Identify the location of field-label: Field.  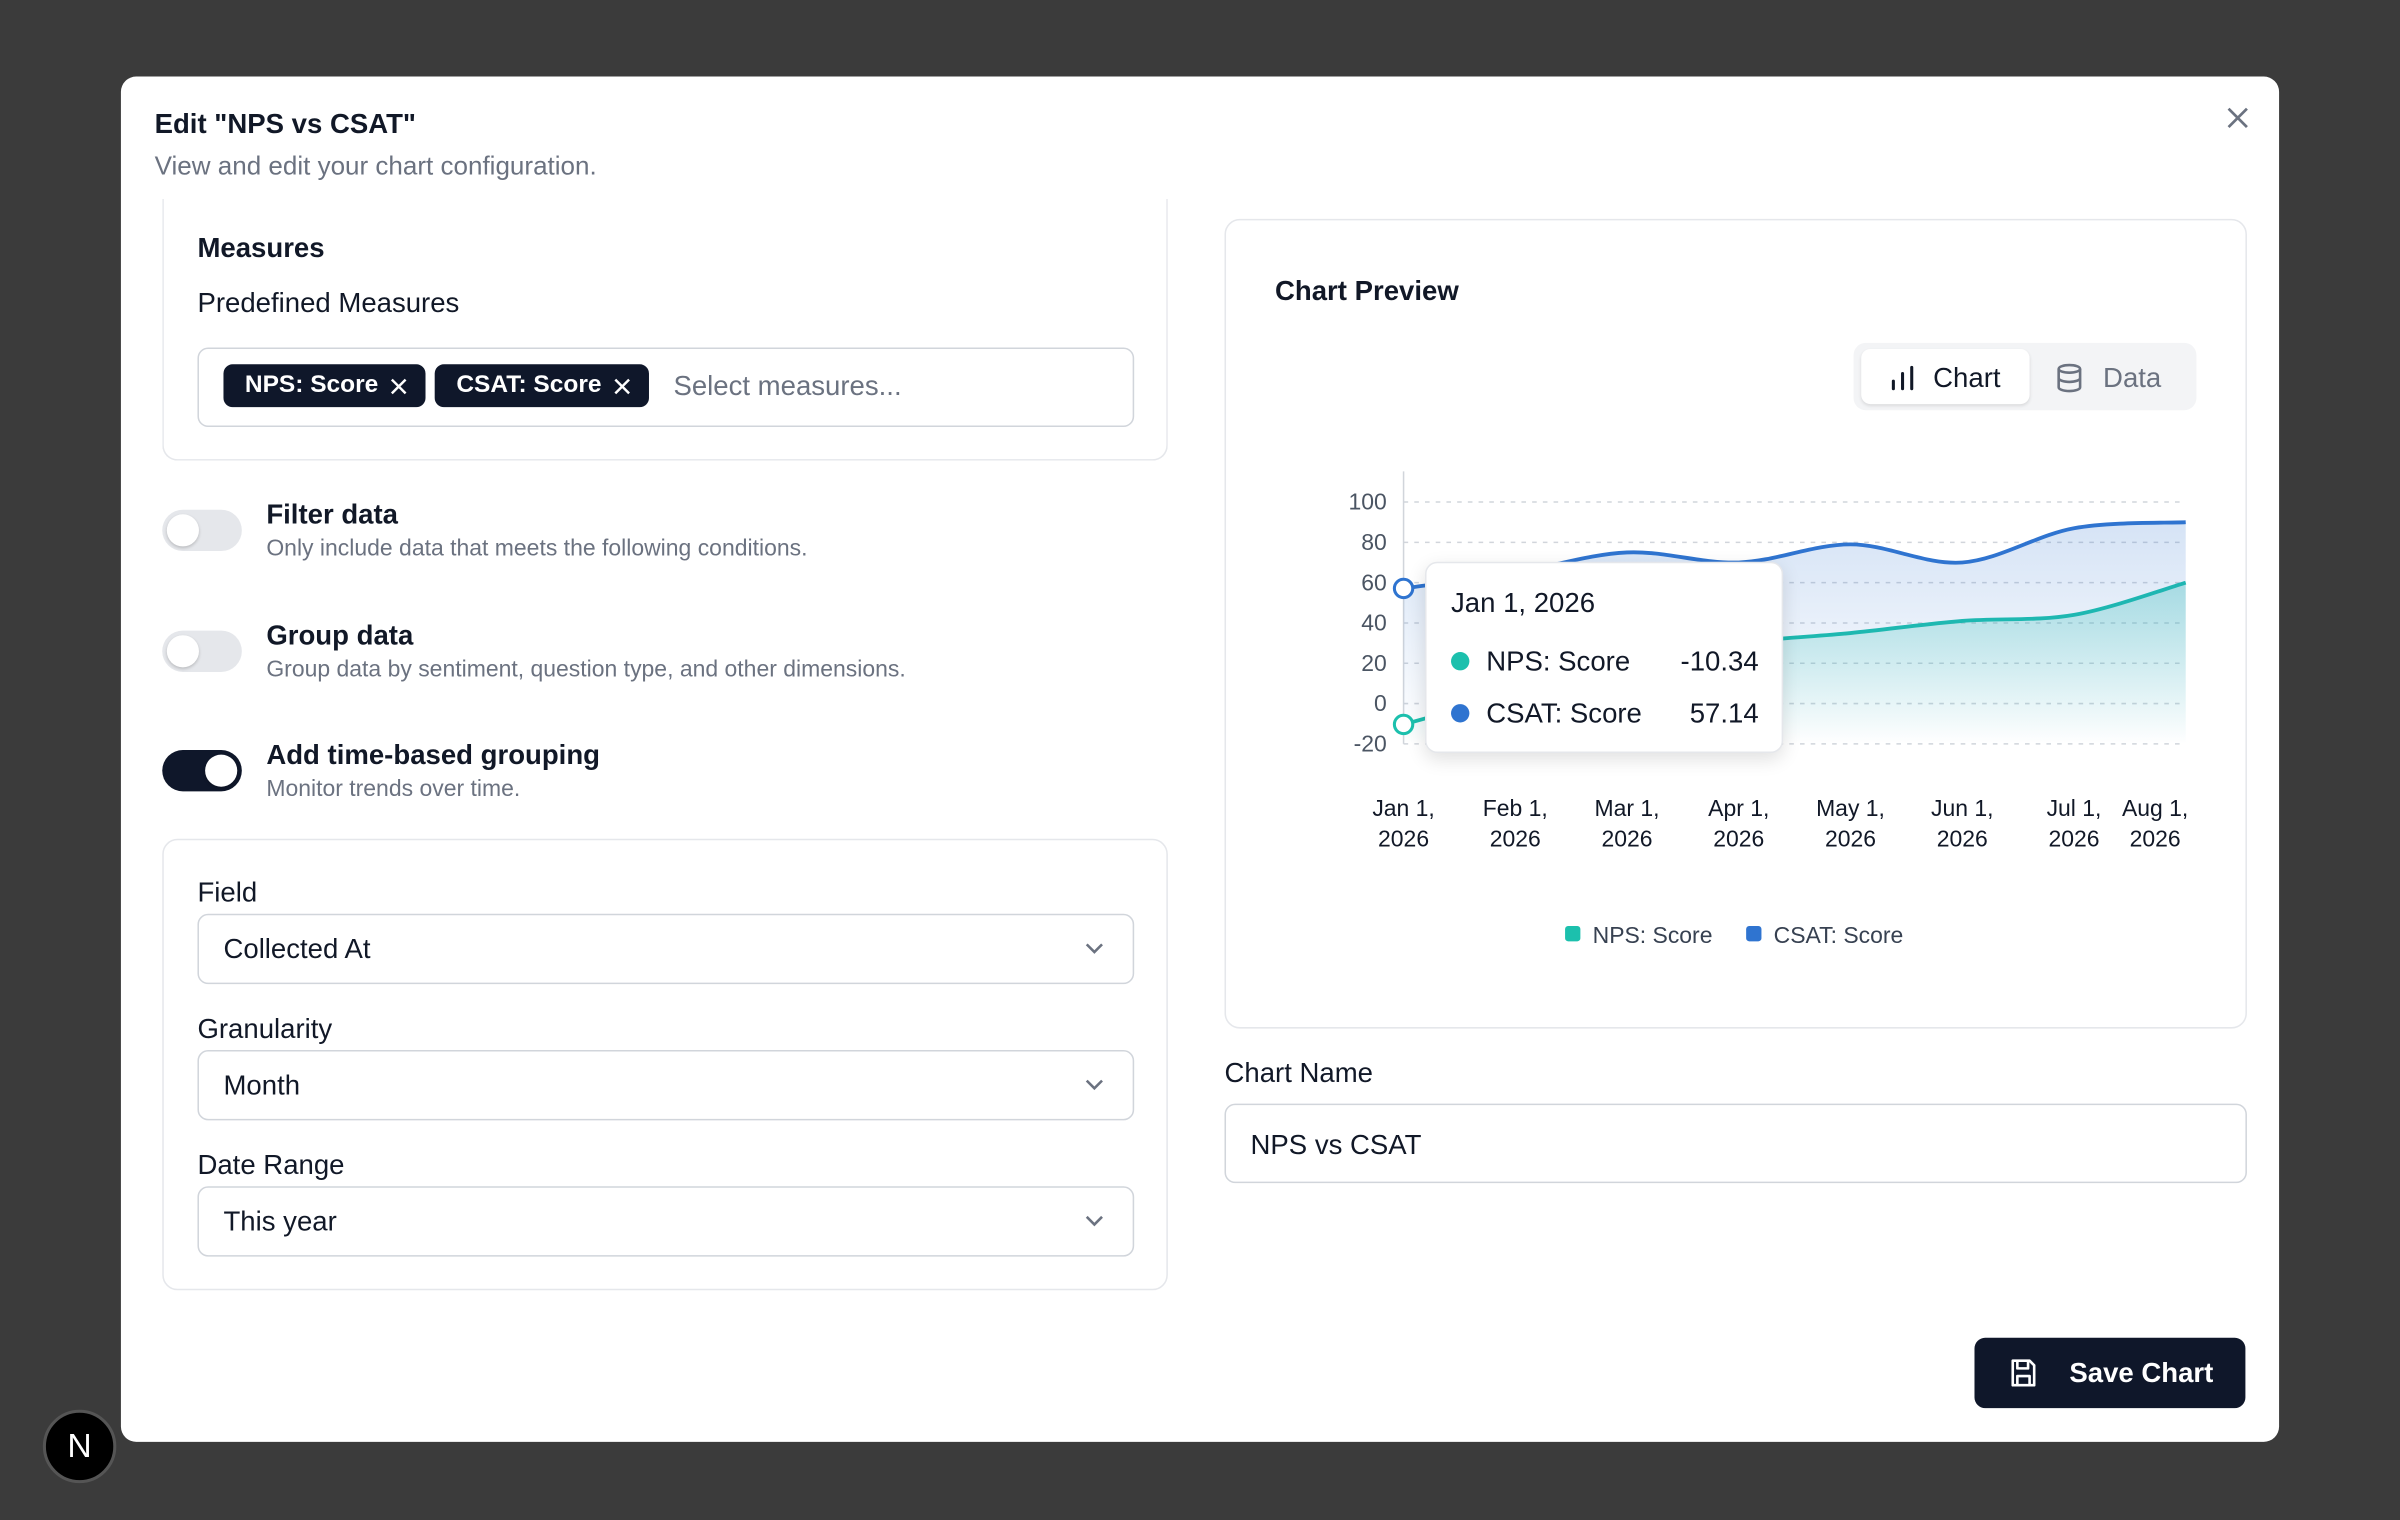
(227, 892).